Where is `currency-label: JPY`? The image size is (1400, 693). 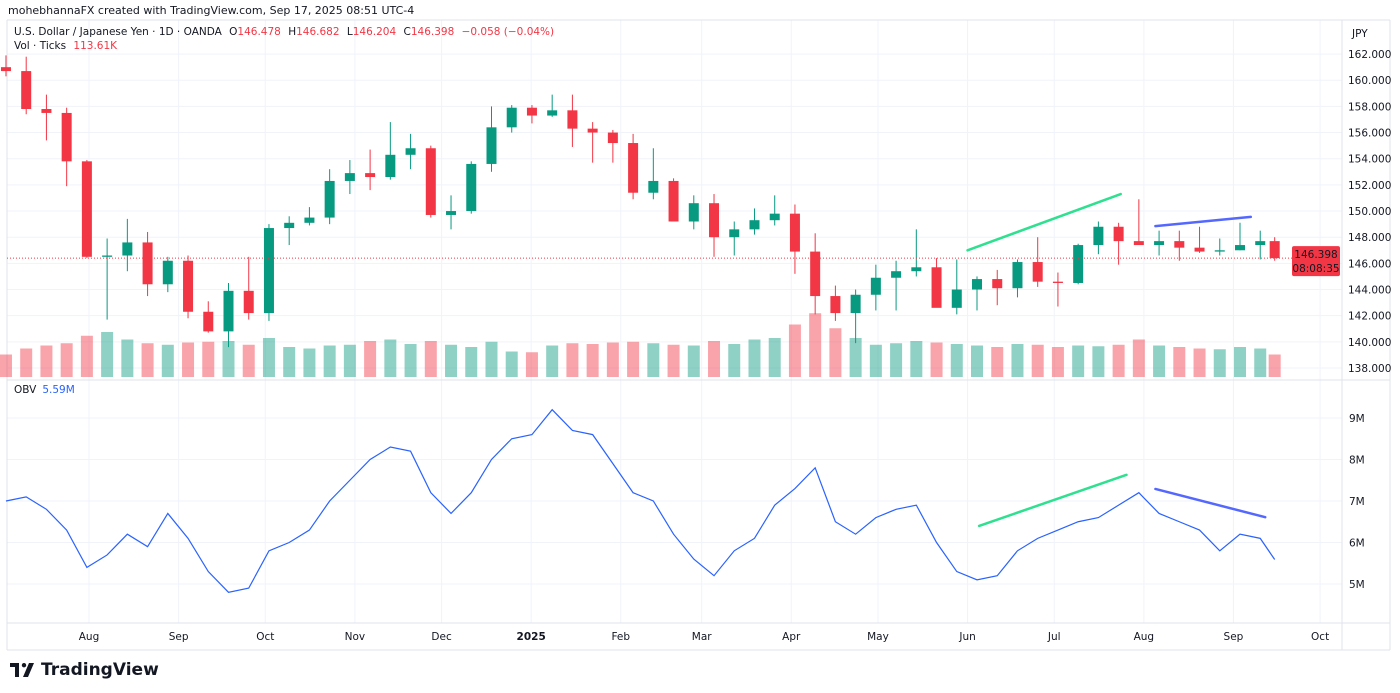 currency-label: JPY is located at coordinates (1359, 34).